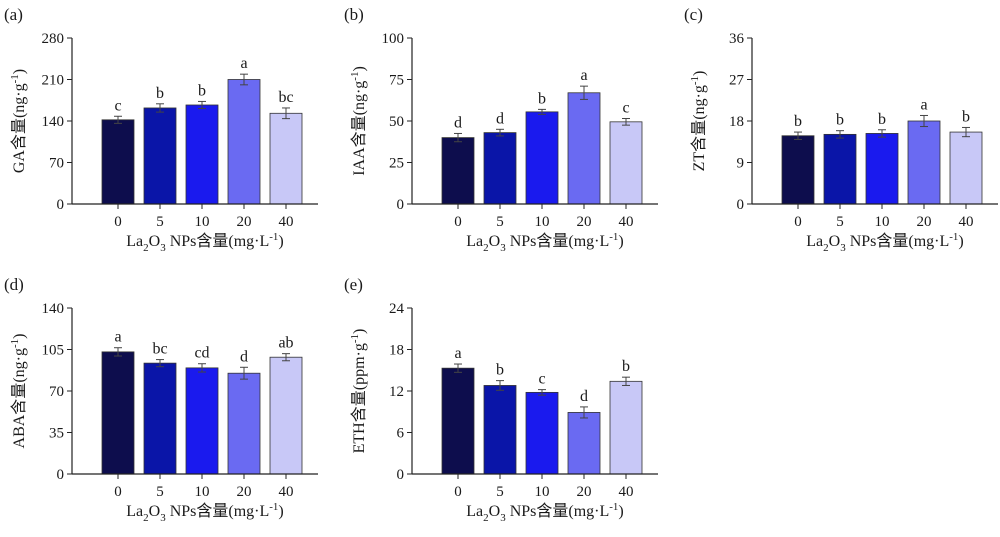 The height and width of the screenshot is (537, 1000). I want to click on y-tick-label: 25, so click(396, 164).